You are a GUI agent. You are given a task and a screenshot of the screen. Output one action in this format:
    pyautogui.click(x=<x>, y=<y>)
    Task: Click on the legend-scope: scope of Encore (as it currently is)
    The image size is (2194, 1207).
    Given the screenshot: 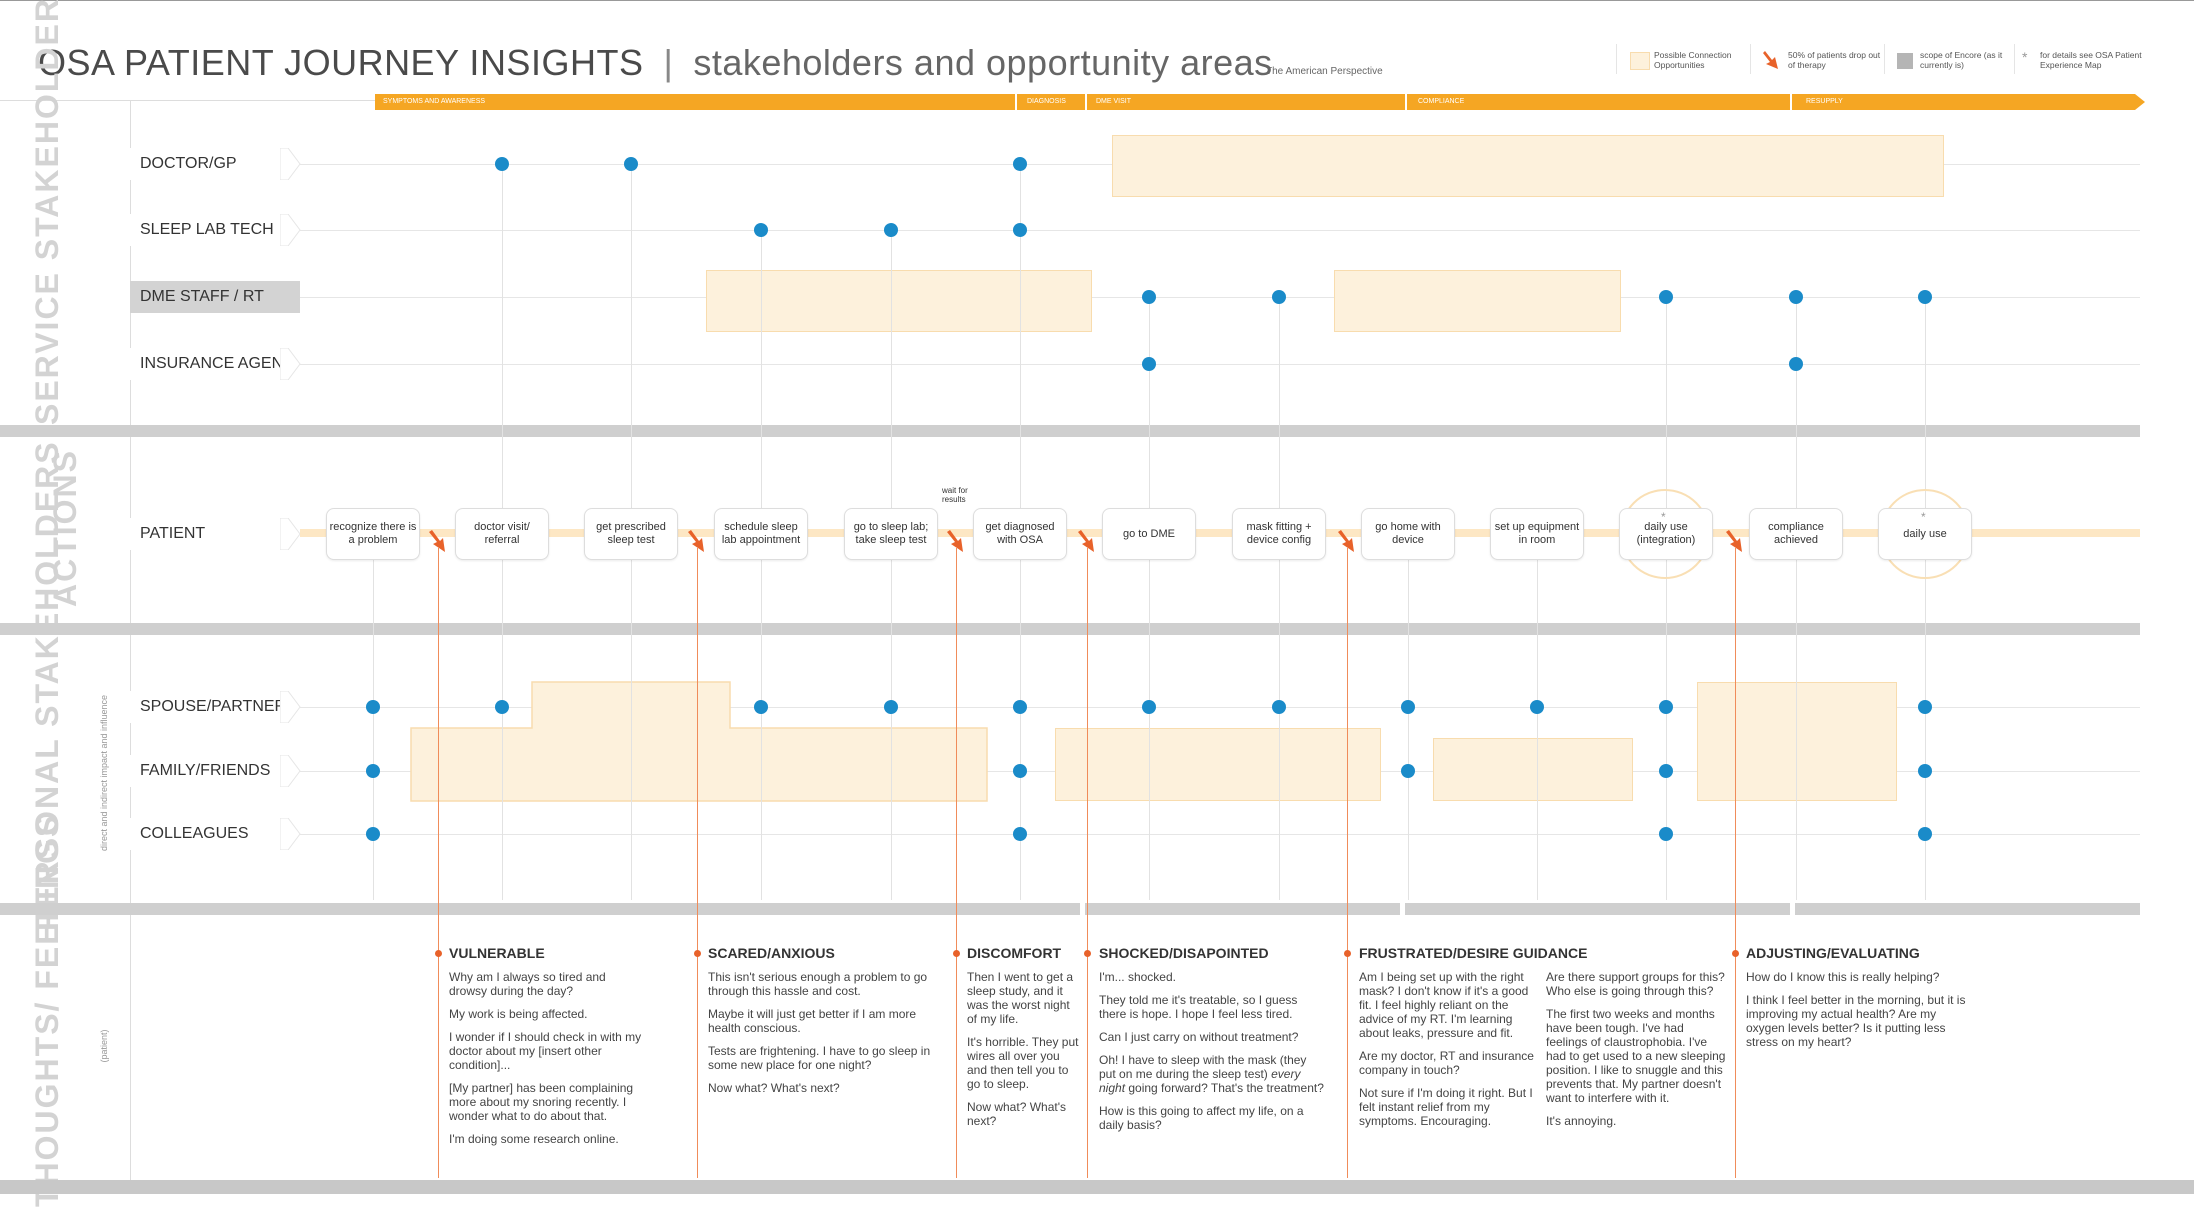 What is the action you would take?
    pyautogui.click(x=1961, y=60)
    